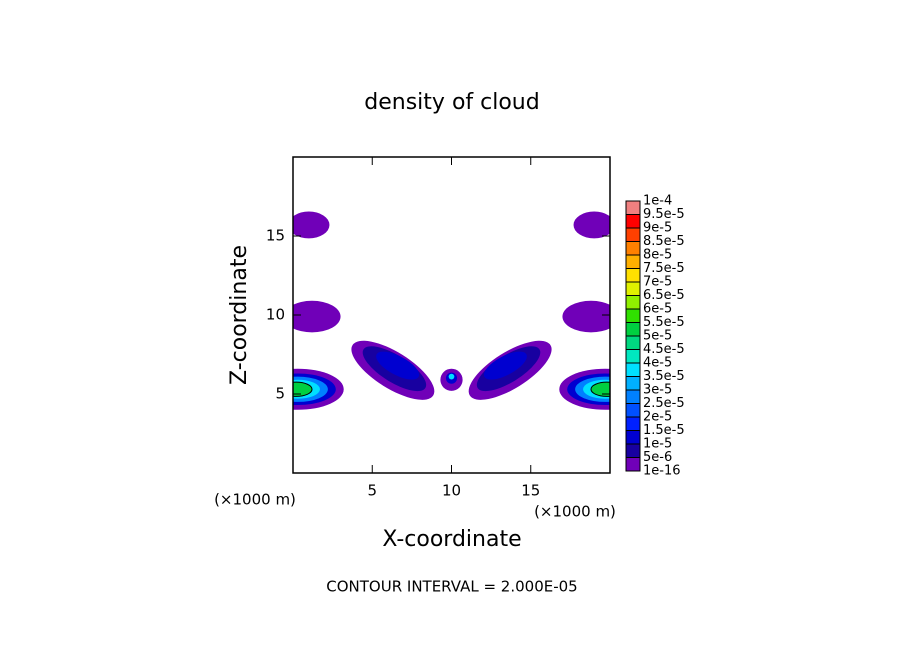  I want to click on colorbar-label: 7e-5, so click(657, 282).